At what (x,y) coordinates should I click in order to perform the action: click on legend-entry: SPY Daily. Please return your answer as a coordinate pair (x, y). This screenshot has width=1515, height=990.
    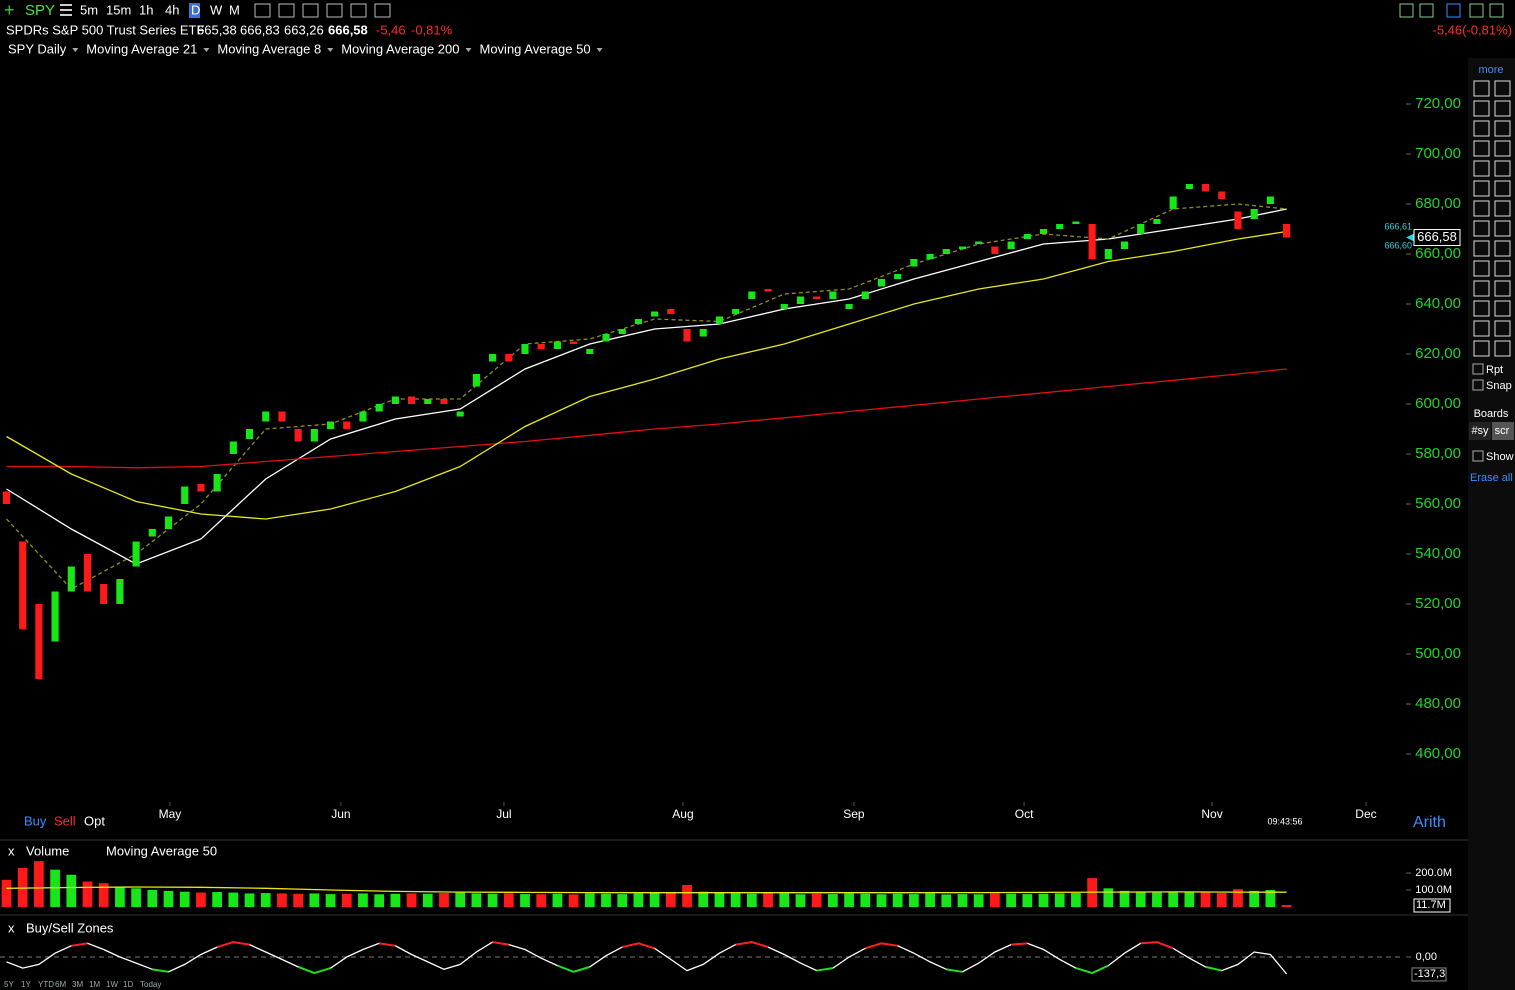
    Looking at the image, I should click on (37, 48).